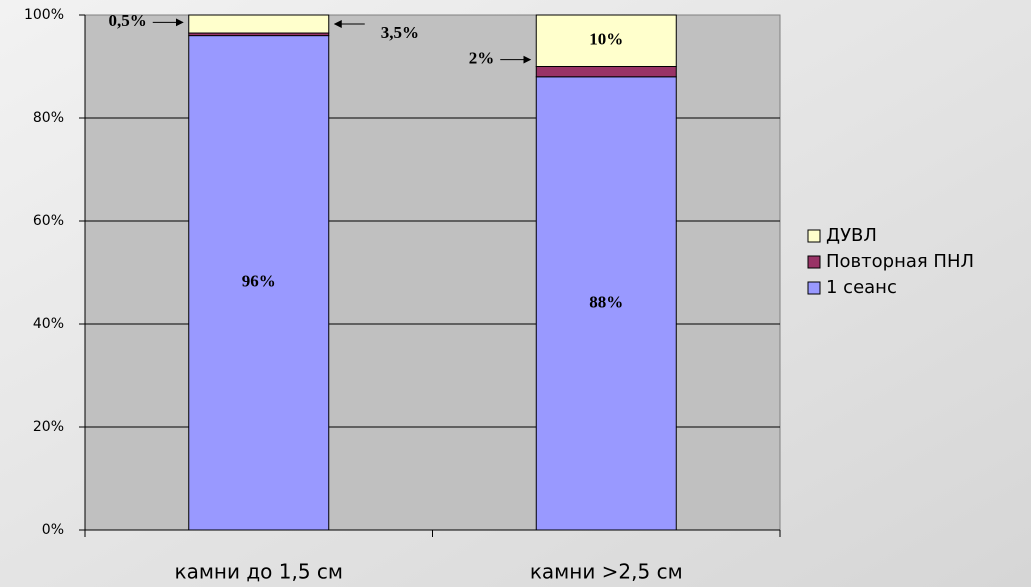  I want to click on data-label: 96%, so click(259, 281).